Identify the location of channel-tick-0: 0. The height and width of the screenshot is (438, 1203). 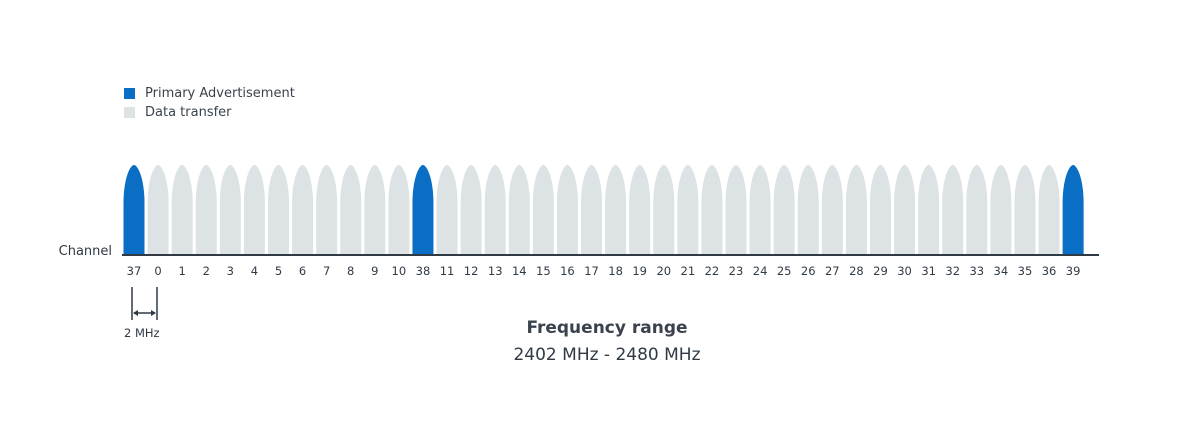
(157, 271).